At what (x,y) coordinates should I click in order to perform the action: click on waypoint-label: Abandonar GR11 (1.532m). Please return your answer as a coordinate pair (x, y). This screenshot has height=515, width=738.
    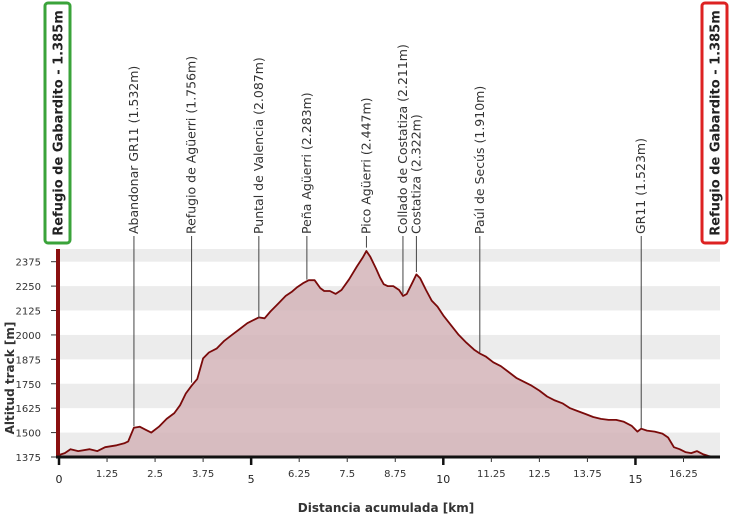
    Looking at the image, I should click on (133, 150).